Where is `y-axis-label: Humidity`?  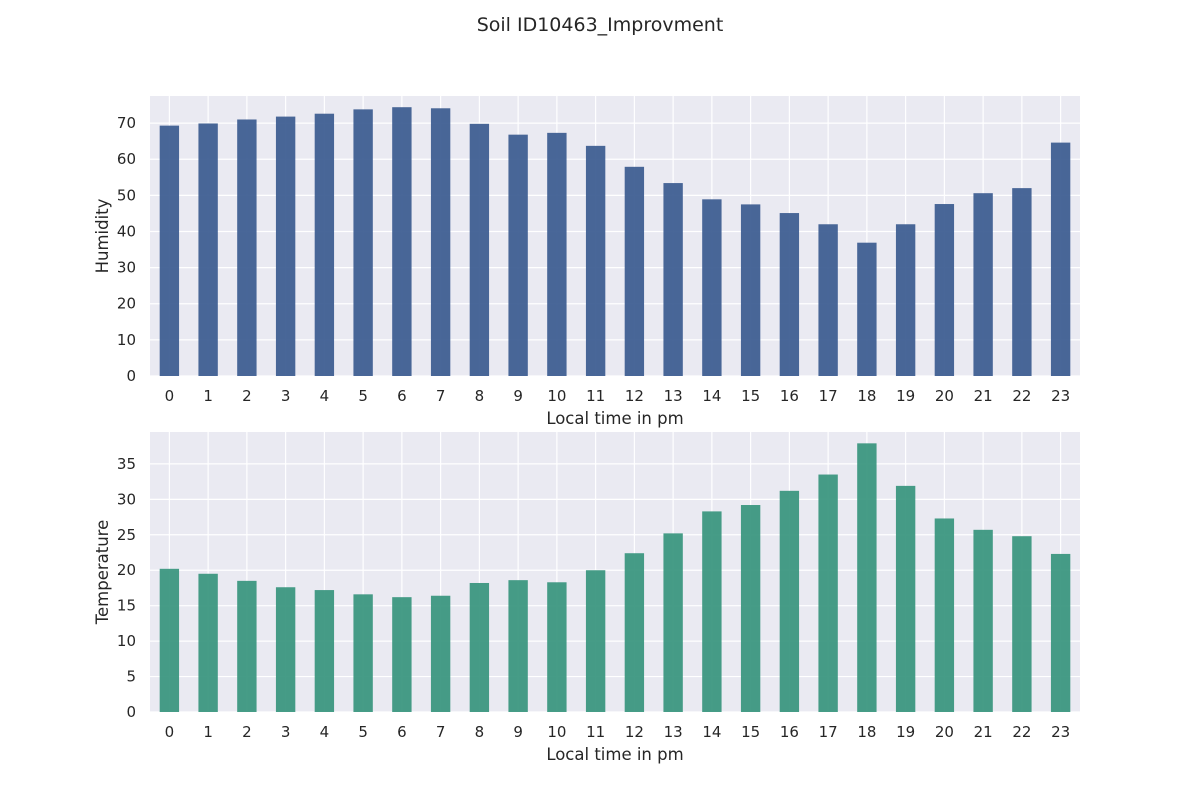
y-axis-label: Humidity is located at coordinates (102, 235).